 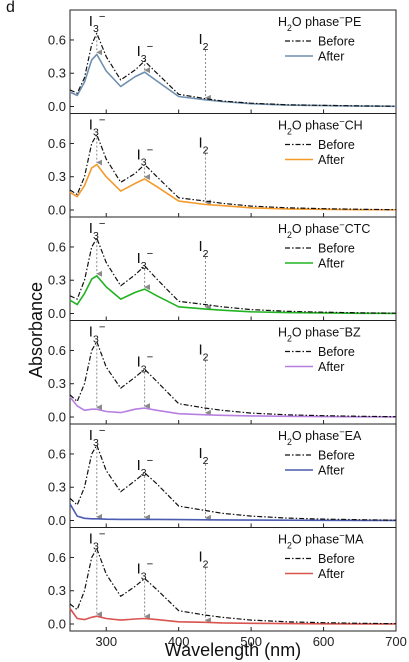 I want to click on panel-letter: d, so click(x=10, y=8).